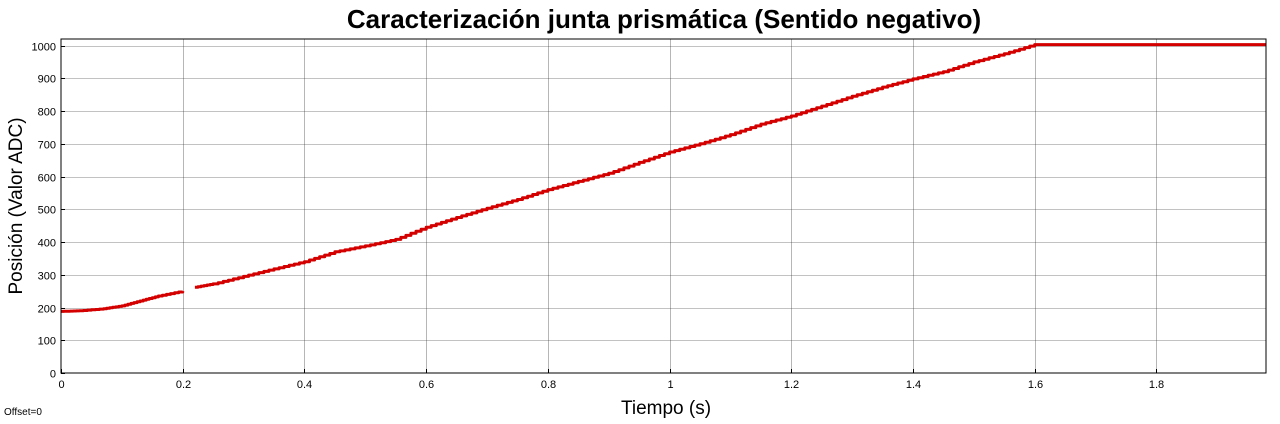 This screenshot has height=424, width=1280. I want to click on x-tick-label: 0, so click(61, 385).